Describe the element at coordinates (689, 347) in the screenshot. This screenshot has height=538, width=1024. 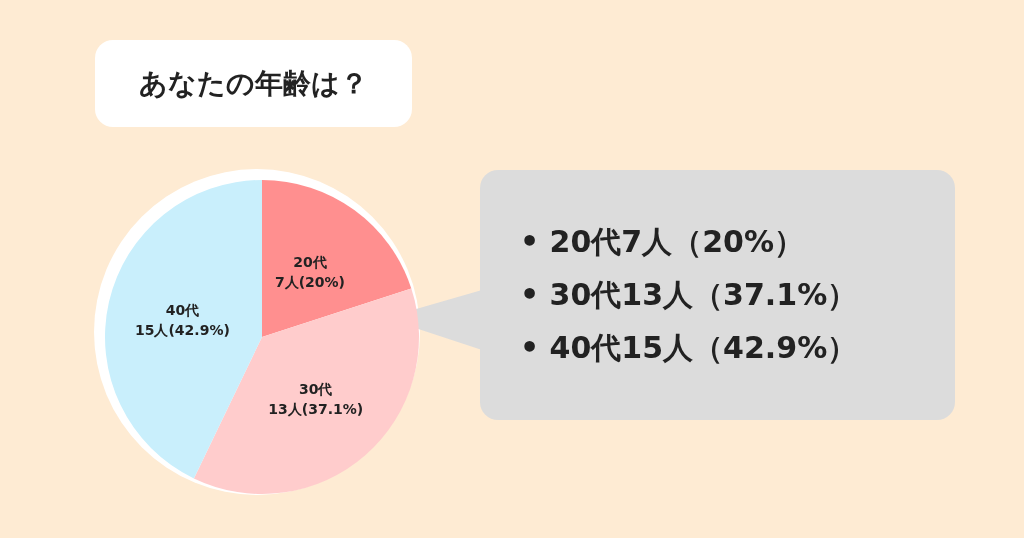
I see `text: • 40代15人（42.9%）` at that location.